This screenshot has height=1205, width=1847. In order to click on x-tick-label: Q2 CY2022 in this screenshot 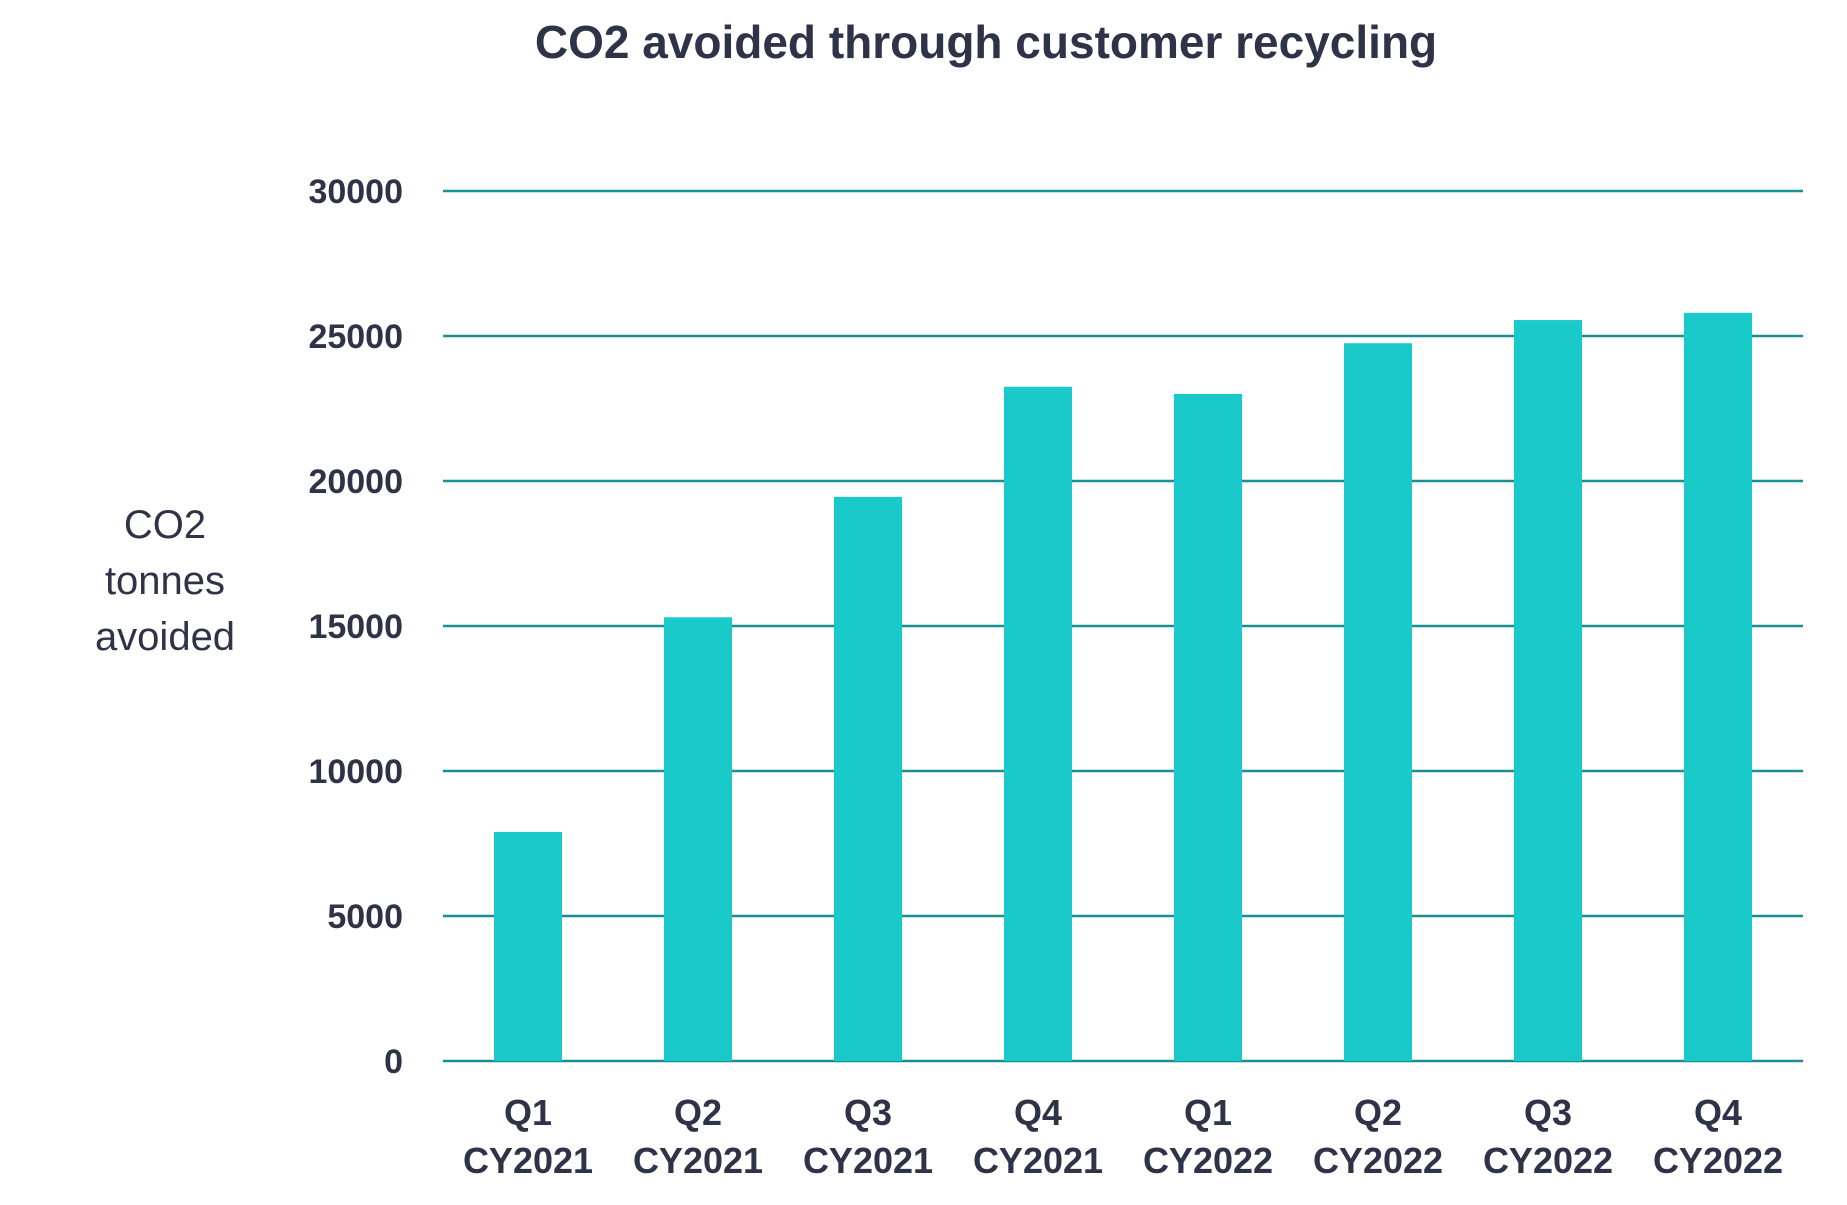, I will do `click(1378, 1136)`.